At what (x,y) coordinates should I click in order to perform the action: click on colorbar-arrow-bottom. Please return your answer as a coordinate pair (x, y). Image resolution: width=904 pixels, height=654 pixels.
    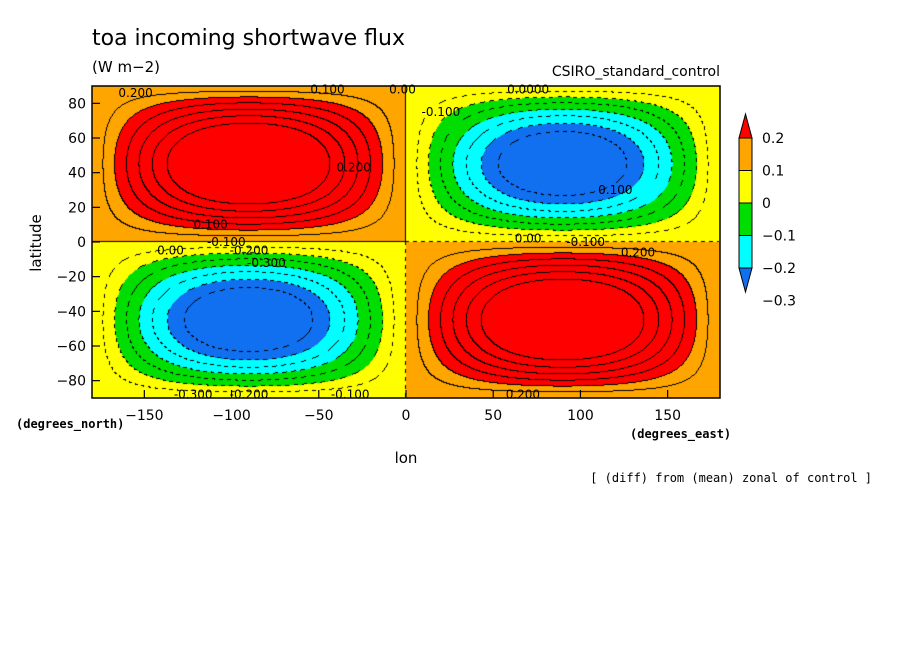
    Looking at the image, I should click on (745, 280).